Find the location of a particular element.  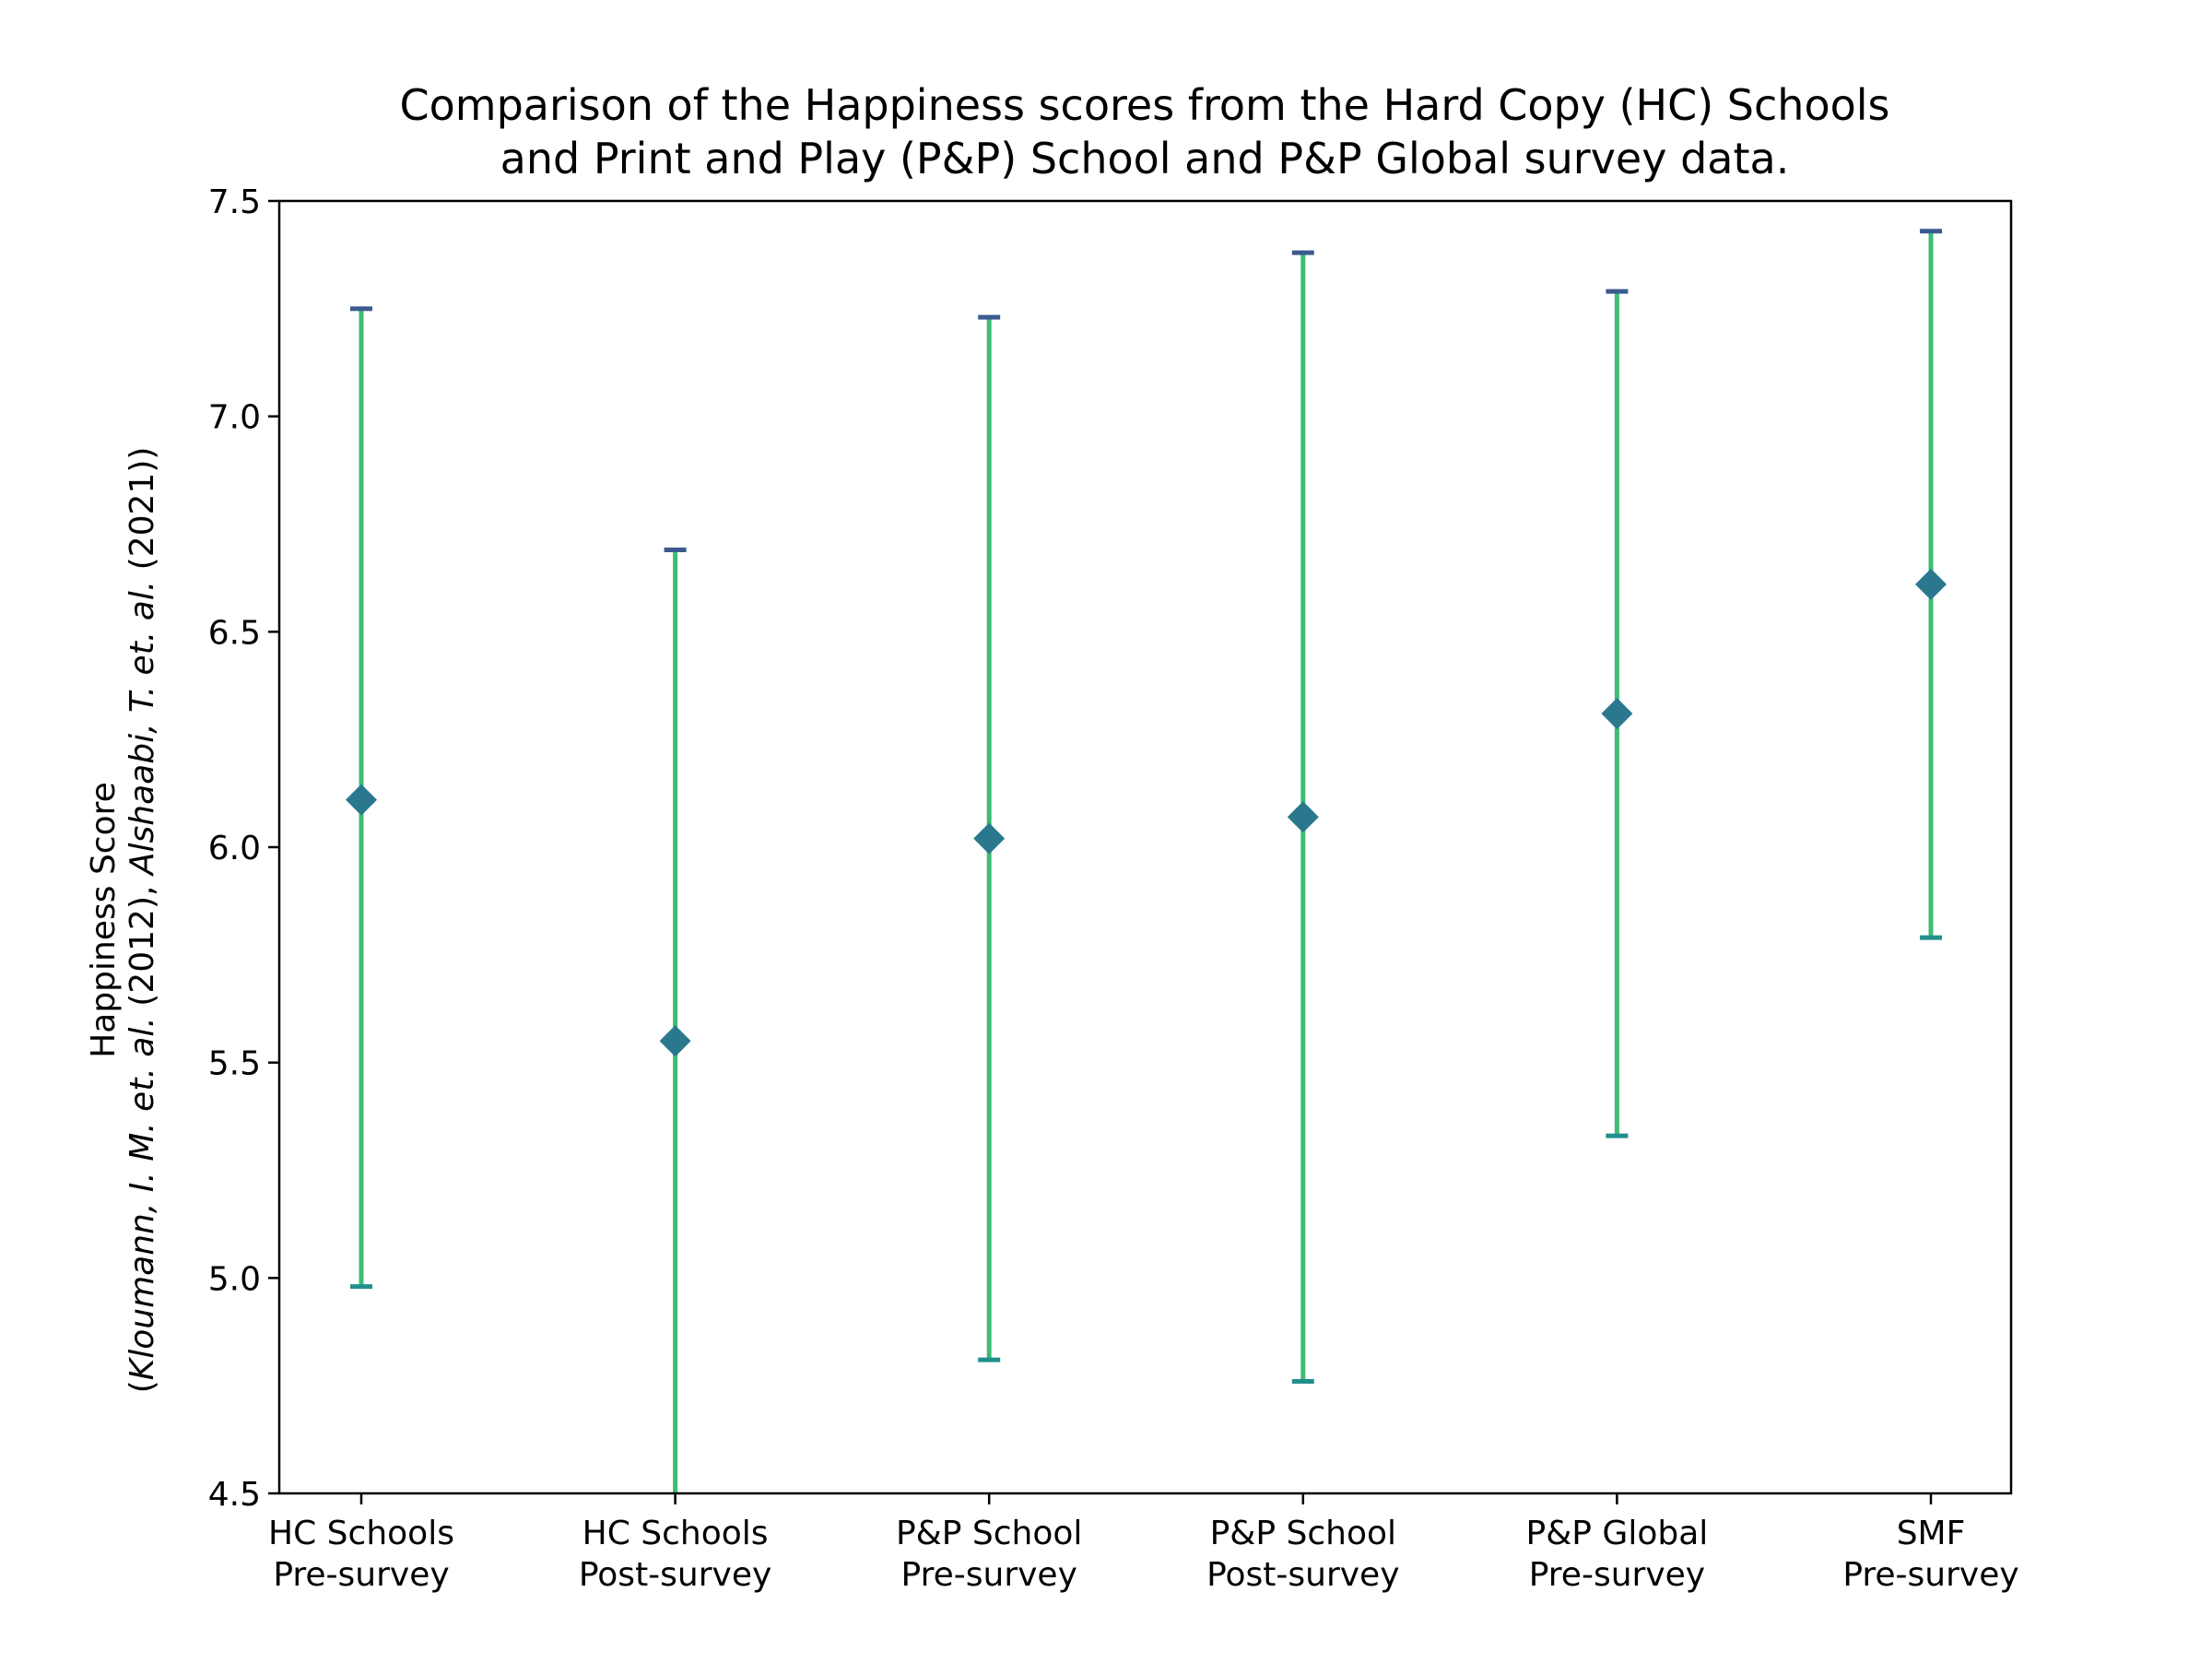

y-axis-label-line-1: Happiness Score is located at coordinates (104, 920).